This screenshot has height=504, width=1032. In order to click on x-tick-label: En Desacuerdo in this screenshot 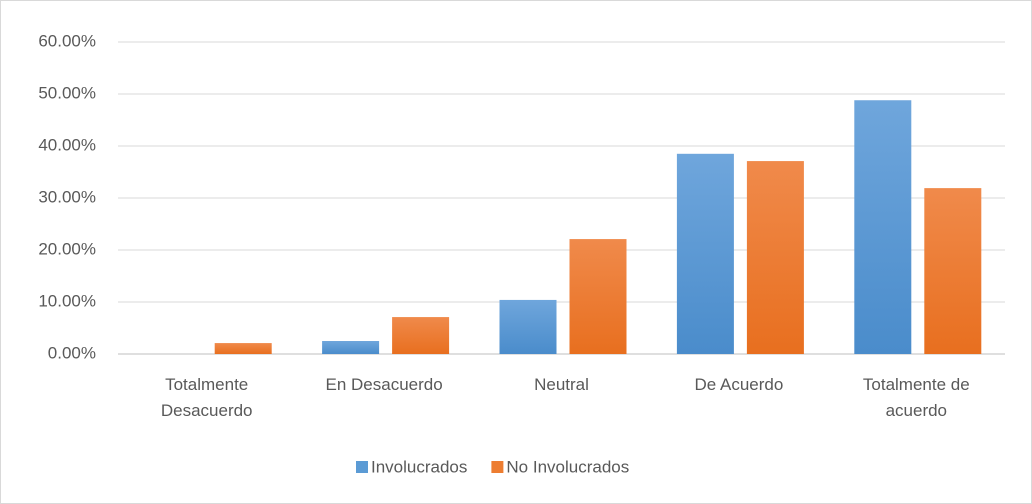, I will do `click(384, 384)`.